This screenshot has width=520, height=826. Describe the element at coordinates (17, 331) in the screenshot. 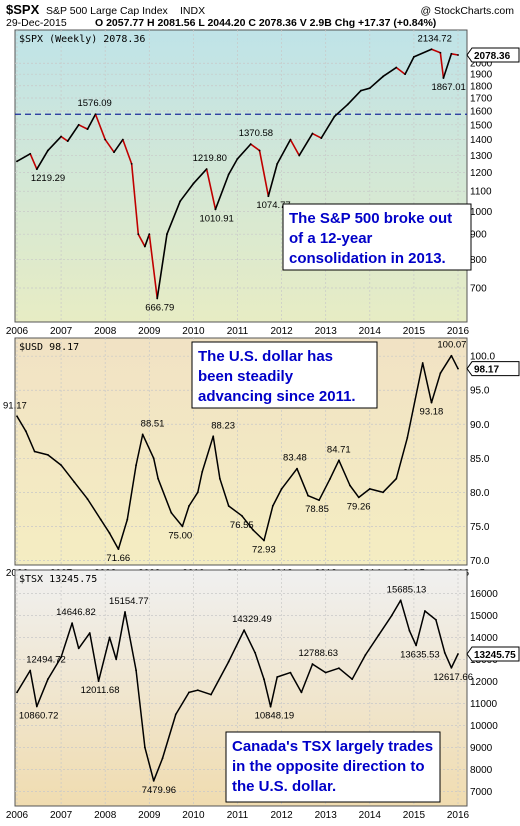

I see `x-tick-label: 2006` at that location.